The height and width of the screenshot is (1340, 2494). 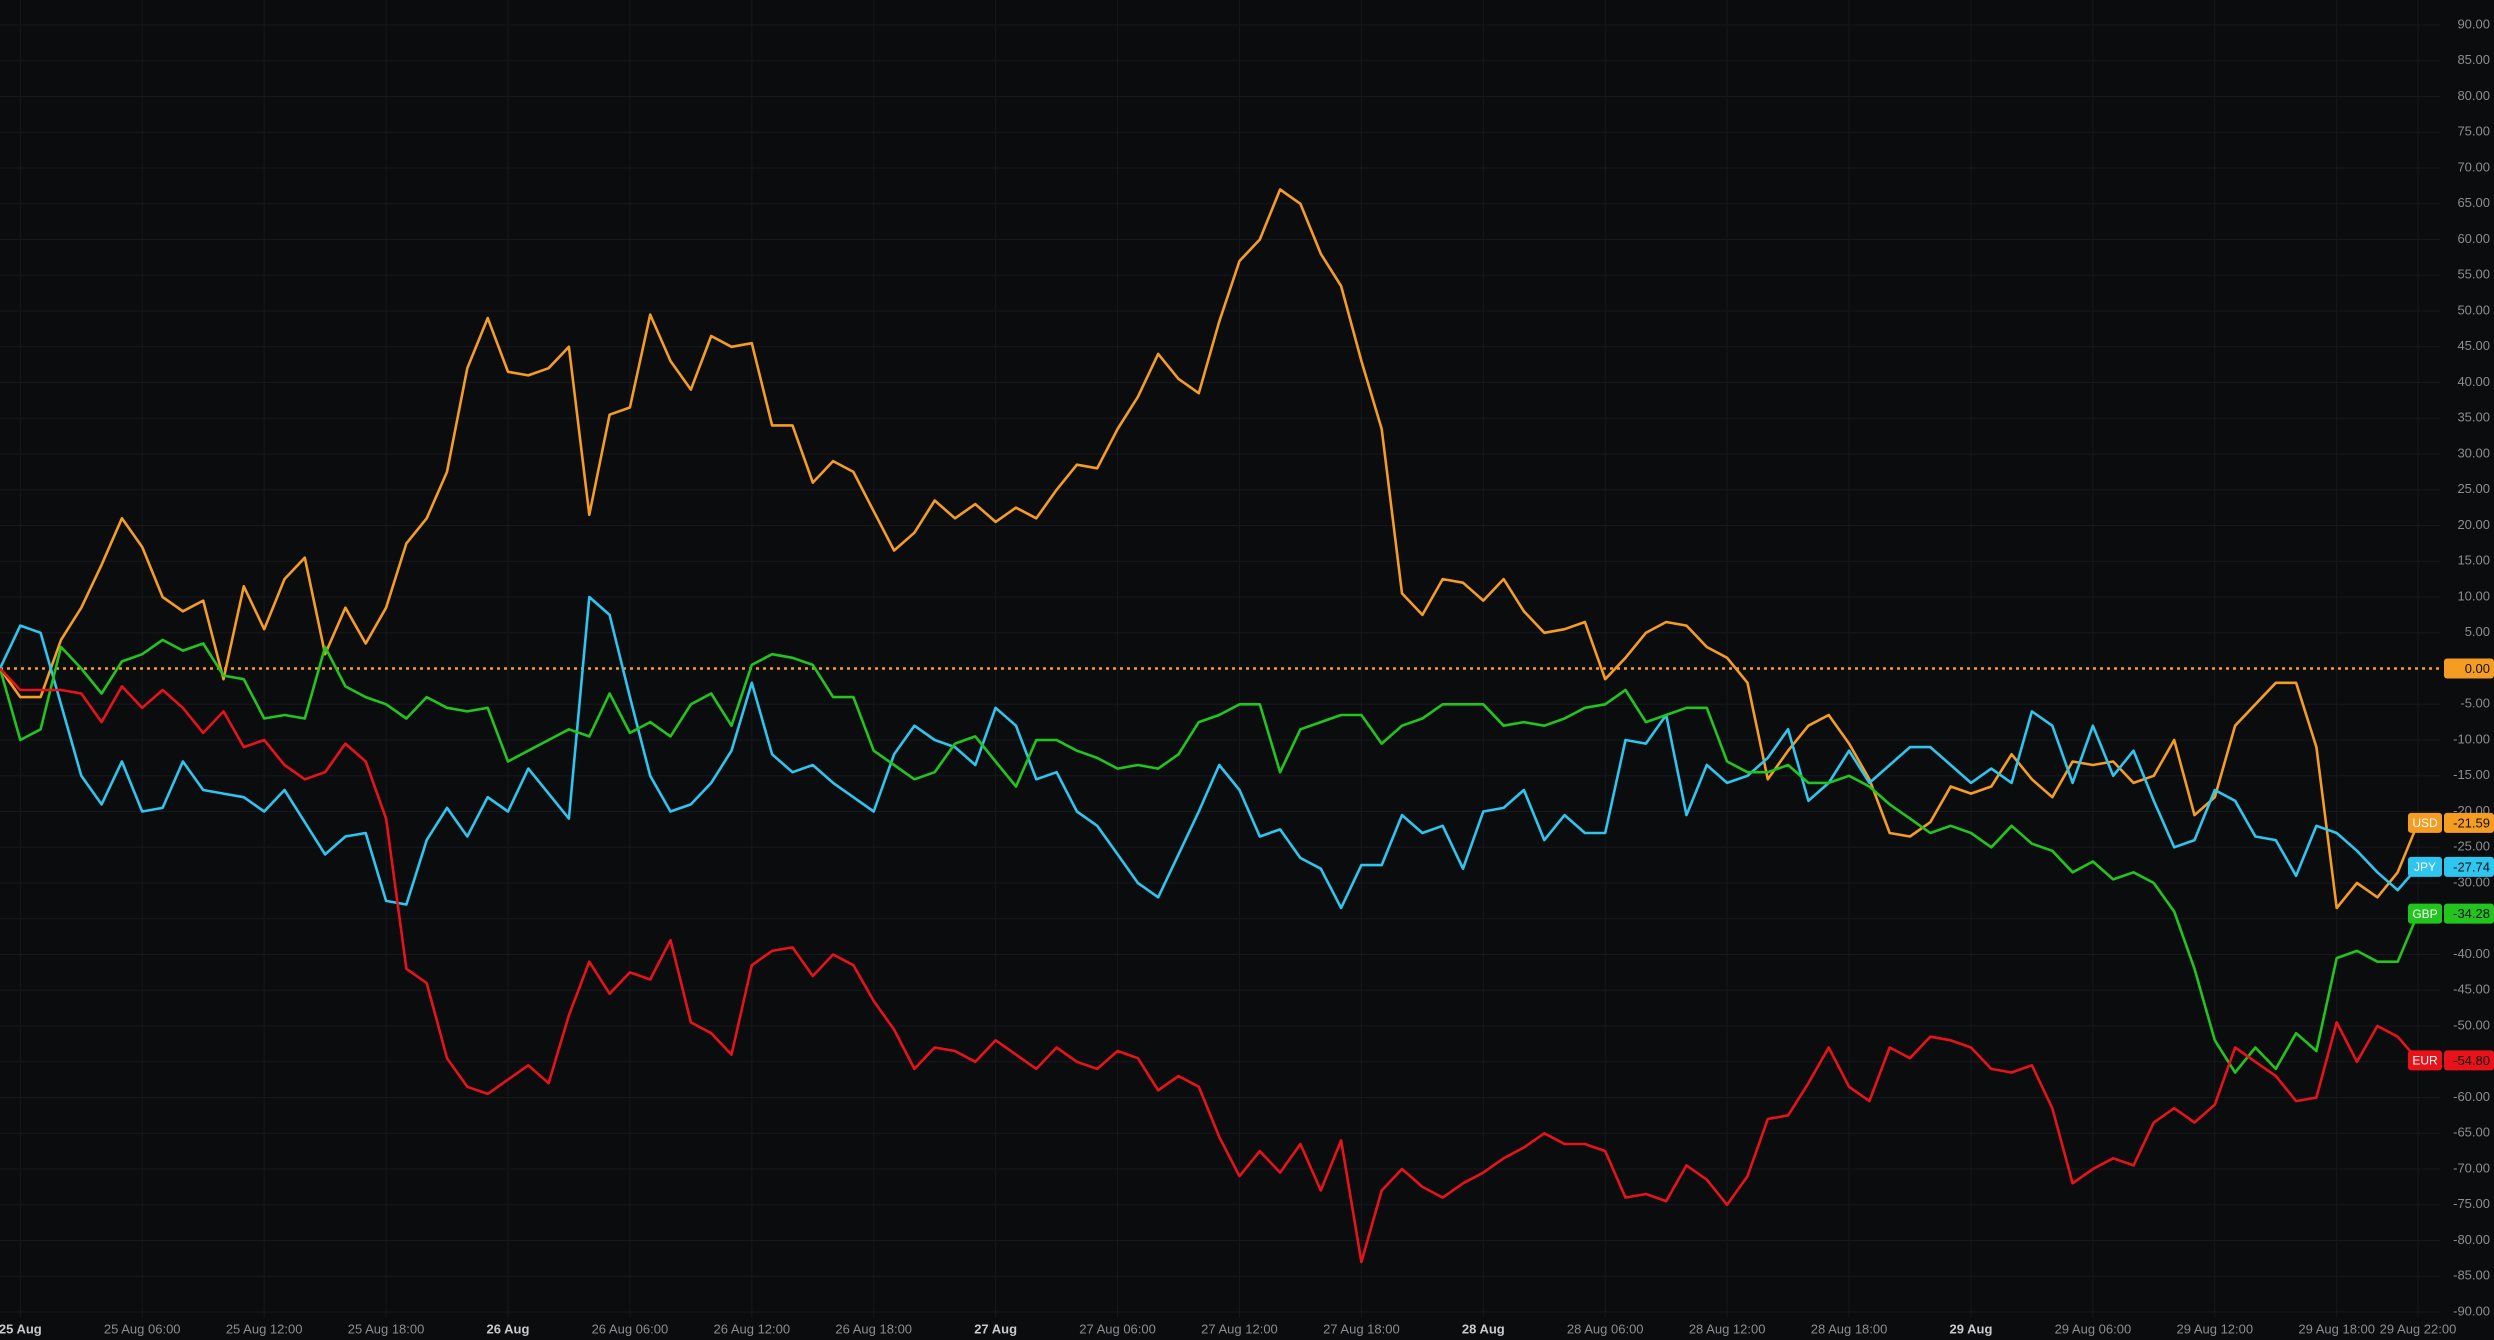 What do you see at coordinates (2471, 1203) in the screenshot?
I see `y-tick-label: -75.00` at bounding box center [2471, 1203].